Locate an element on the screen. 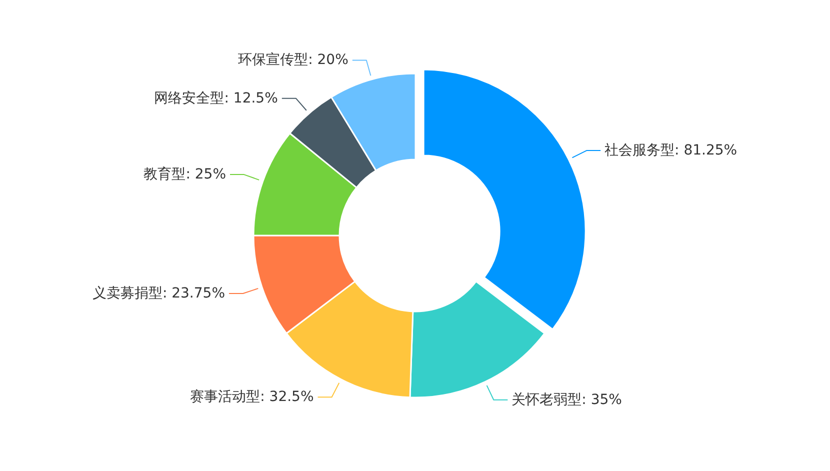 The width and height of the screenshot is (830, 471). slice-label: 网络安全型: 12.5% is located at coordinates (216, 98).